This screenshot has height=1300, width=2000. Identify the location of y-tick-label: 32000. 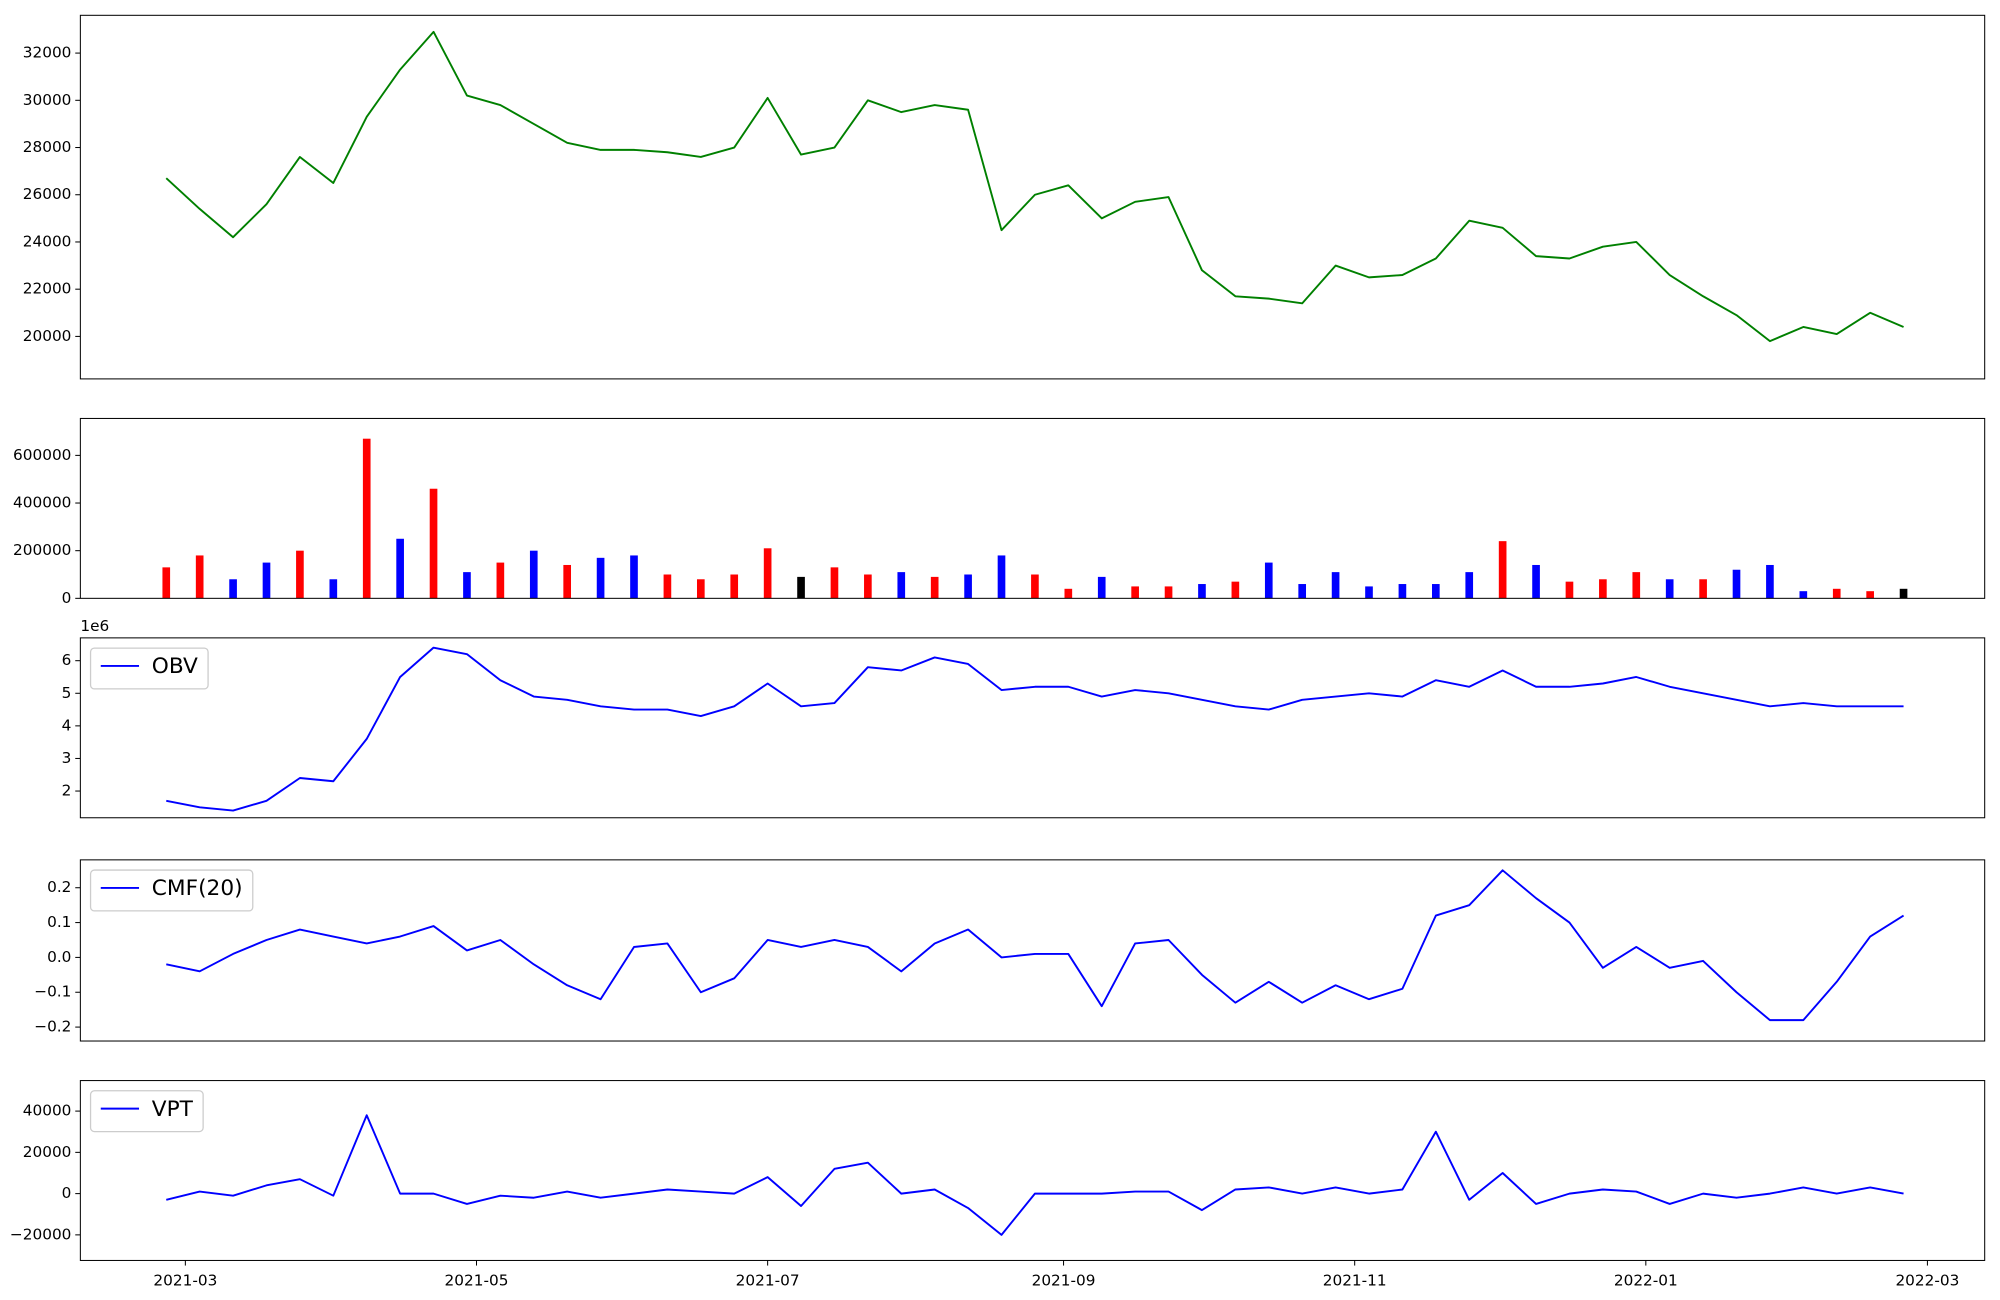
(47, 53).